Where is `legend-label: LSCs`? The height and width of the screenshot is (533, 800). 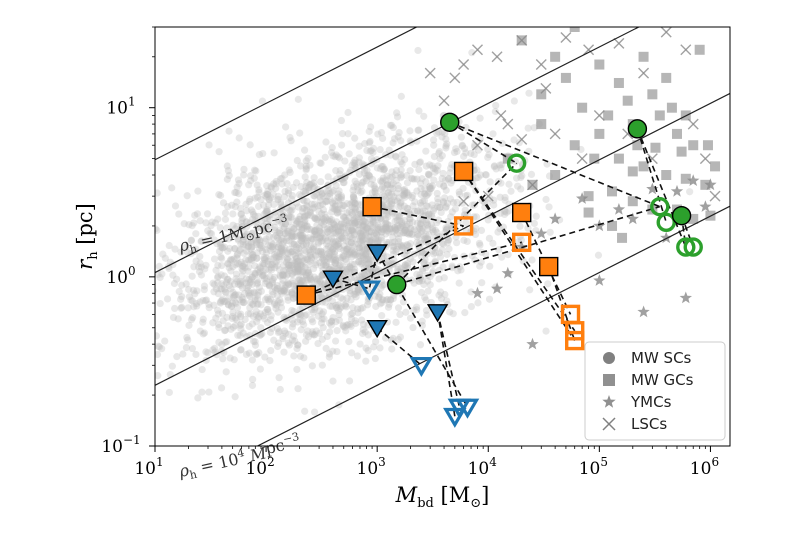
legend-label: LSCs is located at coordinates (649, 424).